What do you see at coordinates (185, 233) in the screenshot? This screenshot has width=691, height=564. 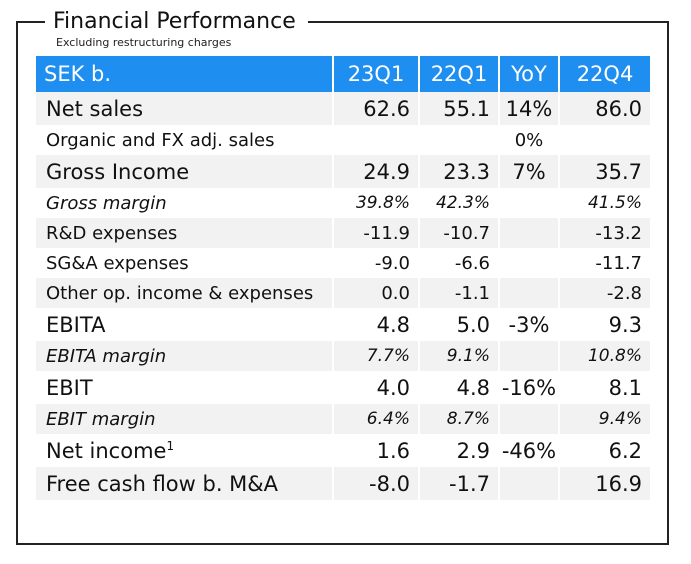 I see `row-label: R&D expenses` at bounding box center [185, 233].